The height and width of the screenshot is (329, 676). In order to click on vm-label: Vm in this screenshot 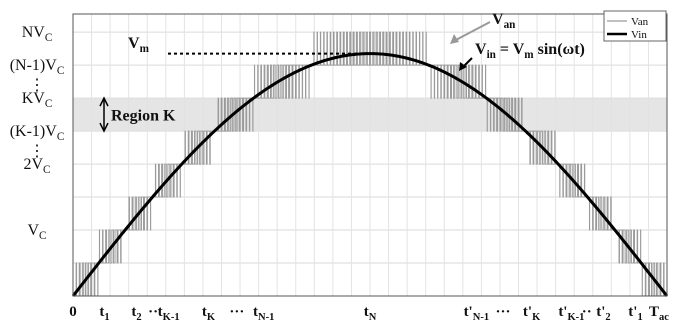, I will do `click(139, 45)`.